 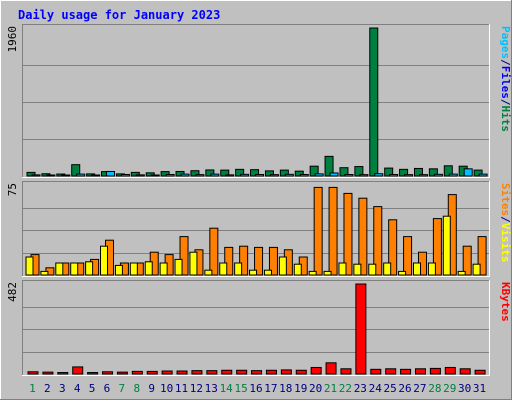 I want to click on series-axis-label-part: Hits, so click(x=505, y=119).